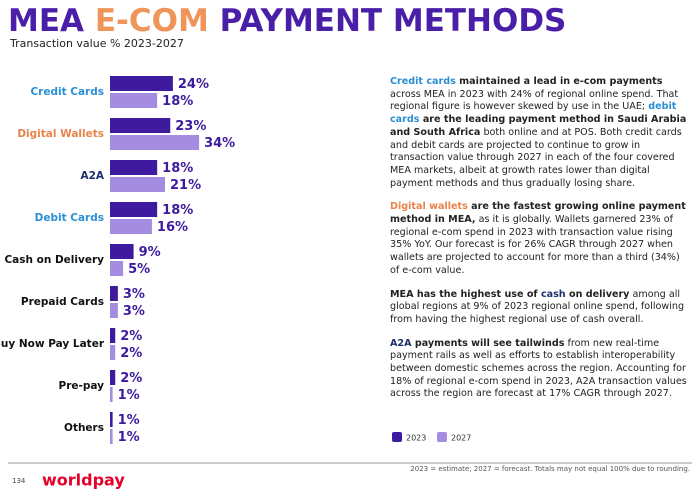 This screenshot has height=496, width=700. What do you see at coordinates (19, 481) in the screenshot?
I see `page-number: 134` at bounding box center [19, 481].